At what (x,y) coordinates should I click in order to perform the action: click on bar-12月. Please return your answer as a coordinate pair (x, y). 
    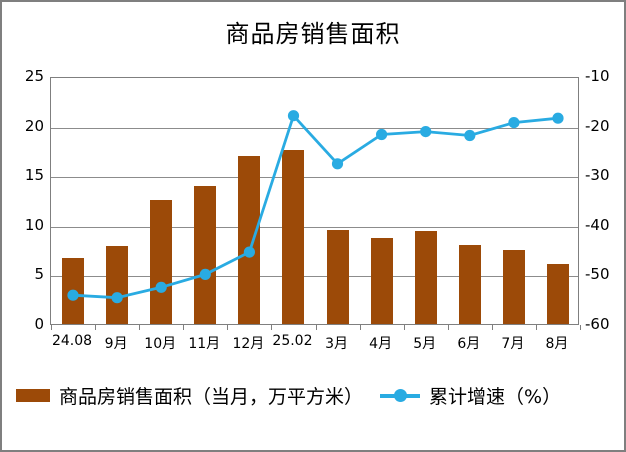
    Looking at the image, I should click on (249, 240).